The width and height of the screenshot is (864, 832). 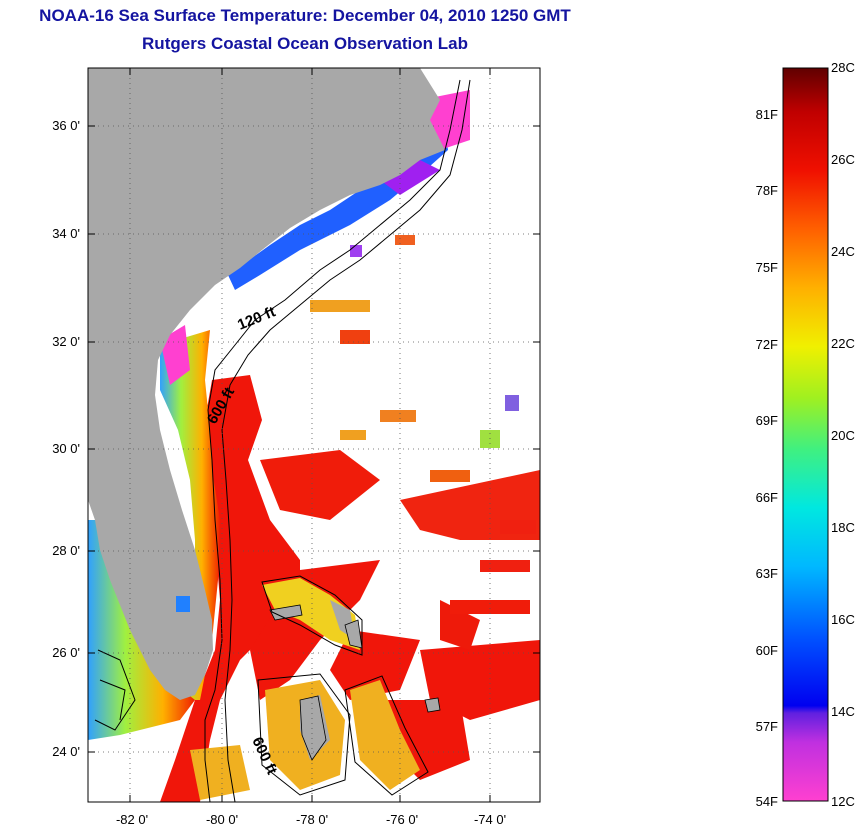 What do you see at coordinates (843, 343) in the screenshot?
I see `celsius-label: 22C` at bounding box center [843, 343].